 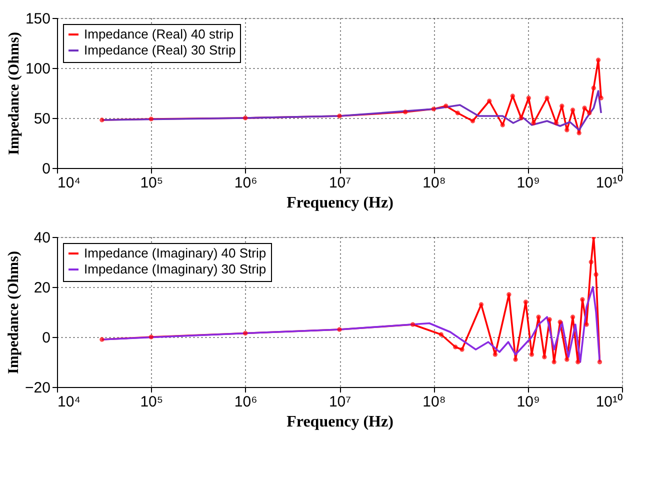 I want to click on y-tick-label: 150, so click(x=37, y=19).